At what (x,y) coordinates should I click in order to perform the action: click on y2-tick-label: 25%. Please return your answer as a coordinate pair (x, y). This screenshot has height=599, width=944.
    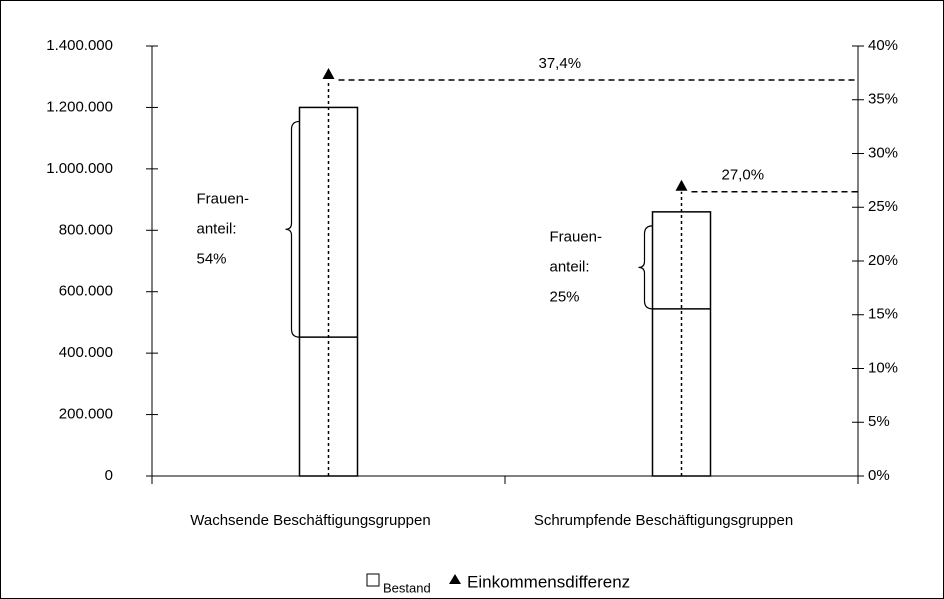
    Looking at the image, I should click on (883, 206).